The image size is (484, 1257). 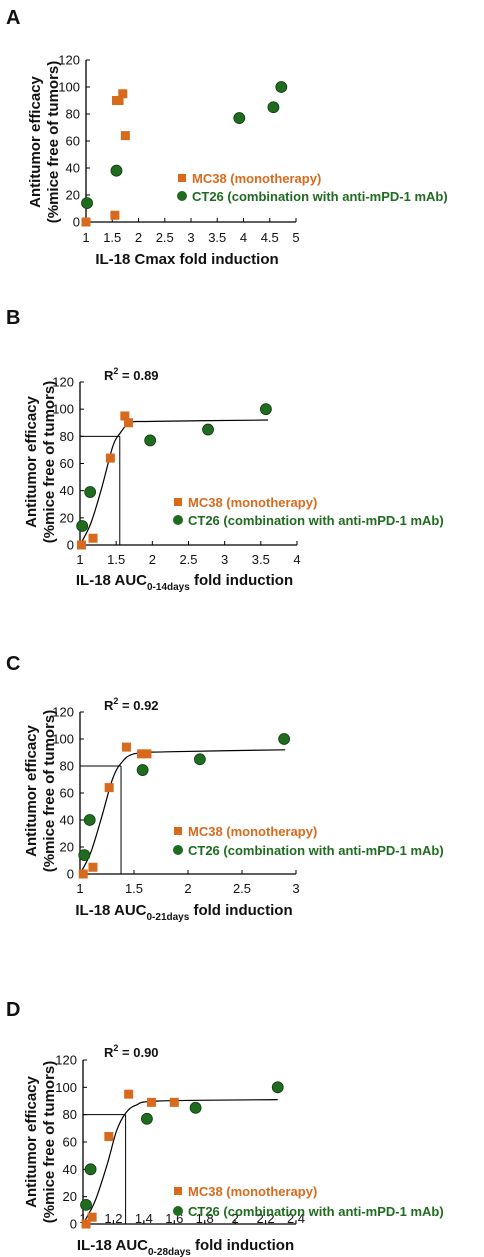 What do you see at coordinates (13, 318) in the screenshot?
I see `panel-letter: B` at bounding box center [13, 318].